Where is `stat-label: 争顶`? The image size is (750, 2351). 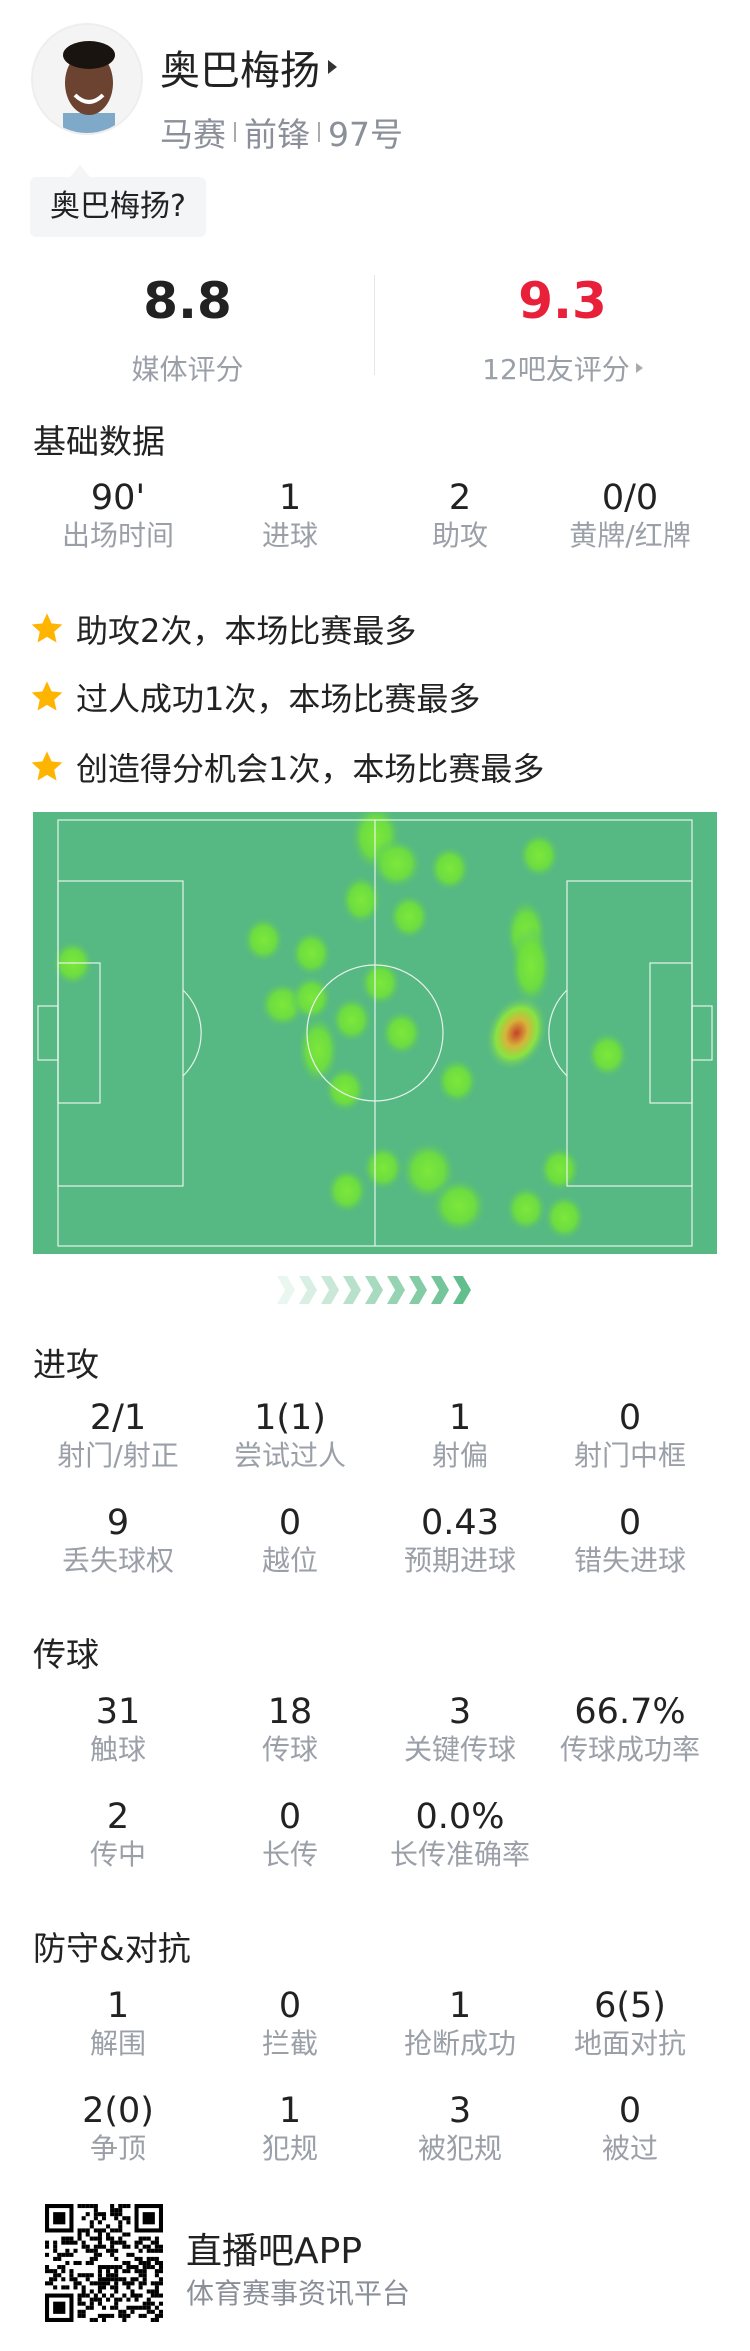 stat-label: 争顶 is located at coordinates (117, 2148).